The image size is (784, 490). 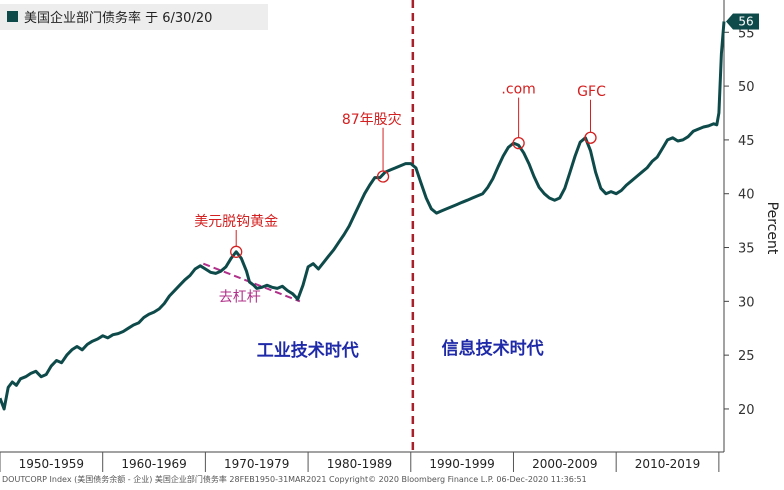 What do you see at coordinates (240, 297) in the screenshot?
I see `deleverage-label: 去杠杆` at bounding box center [240, 297].